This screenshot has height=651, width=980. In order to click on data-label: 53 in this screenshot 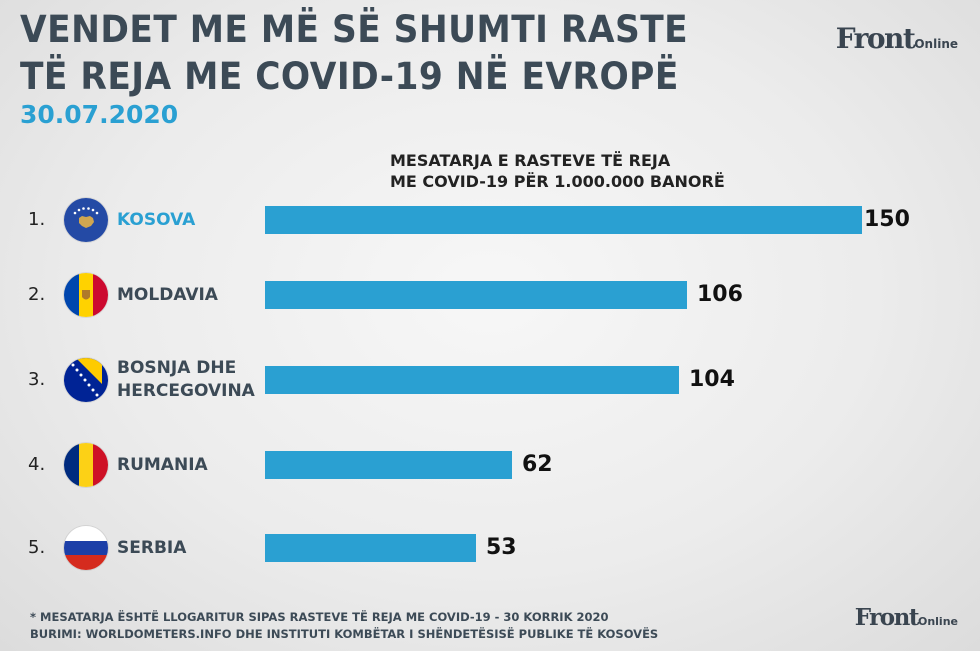, I will do `click(501, 547)`.